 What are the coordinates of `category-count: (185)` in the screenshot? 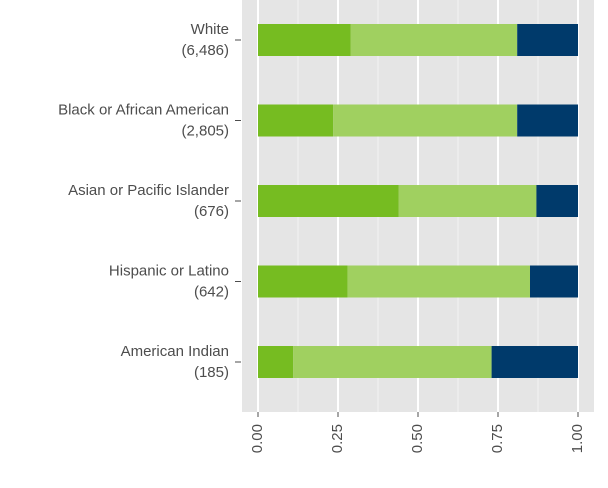 It's located at (211, 372).